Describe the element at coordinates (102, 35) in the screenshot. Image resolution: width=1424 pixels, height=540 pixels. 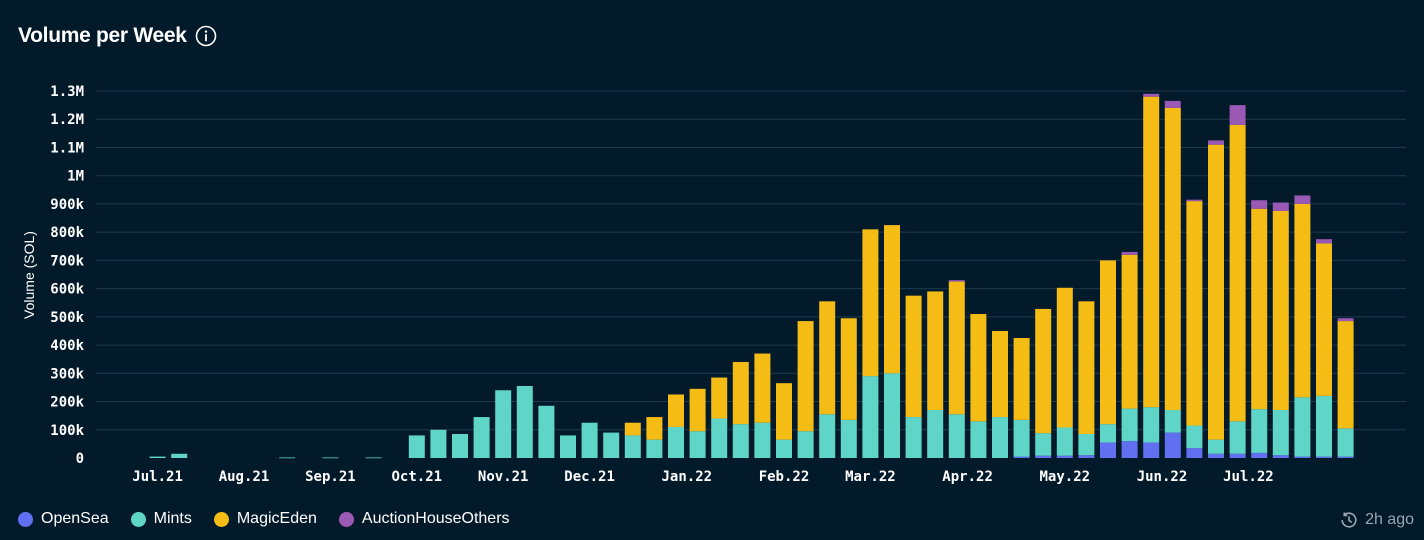
I see `chart-title: Volume per Week` at that location.